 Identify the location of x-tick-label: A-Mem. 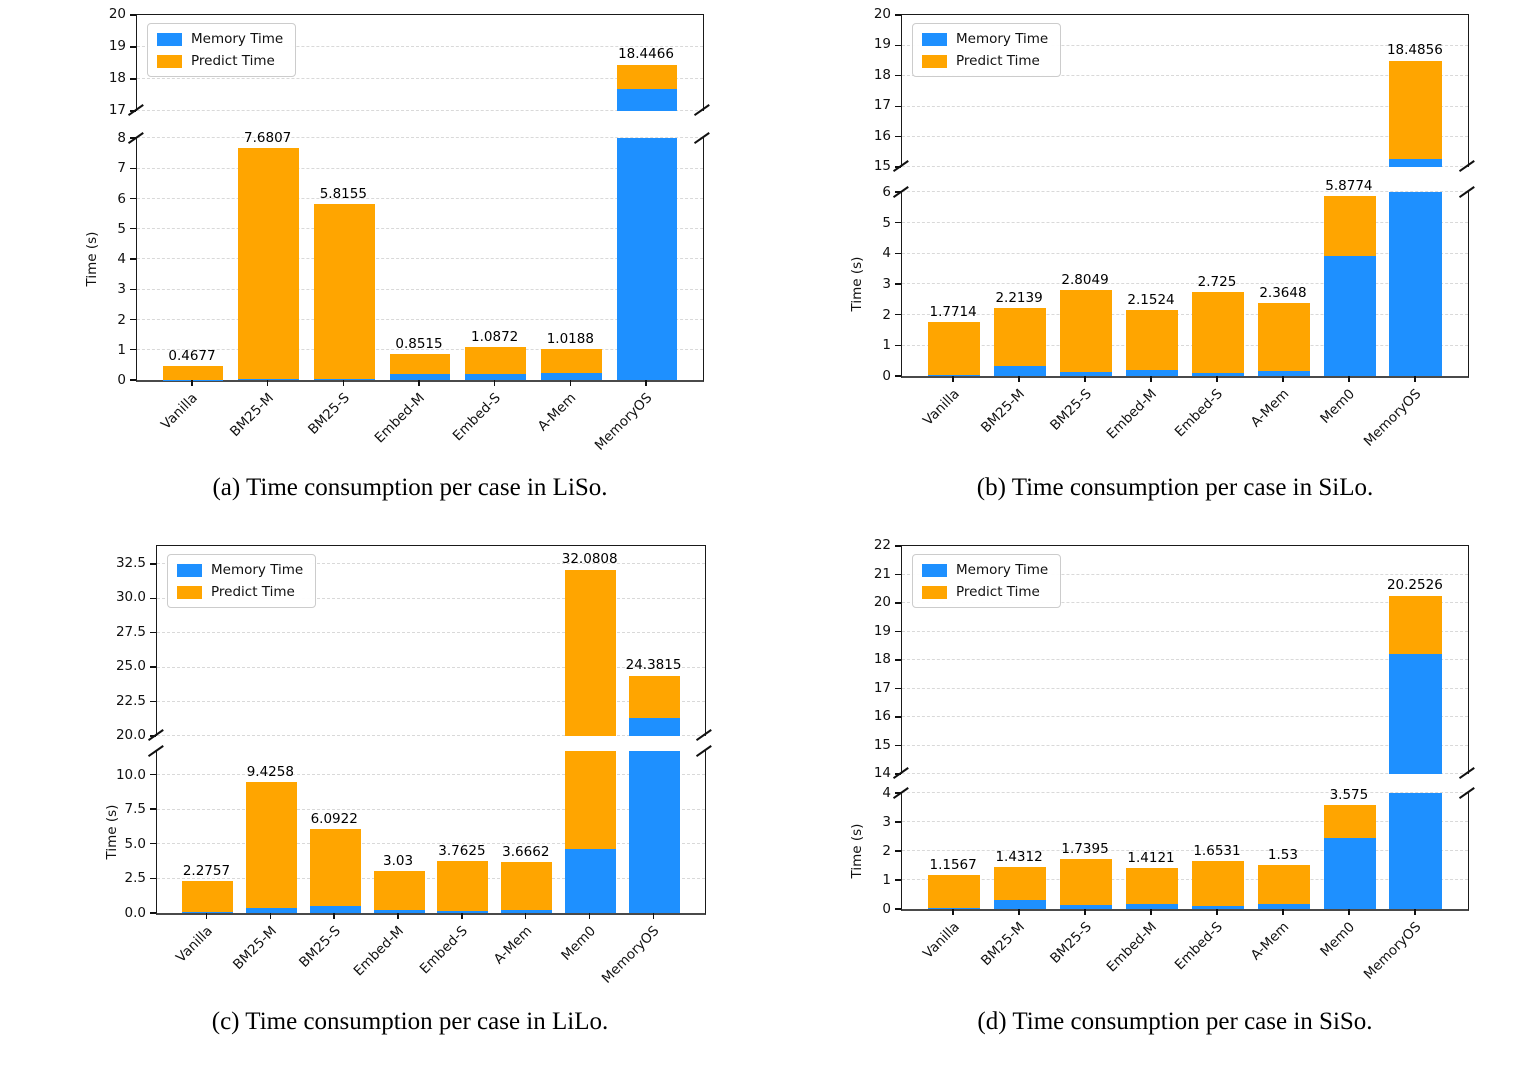
(513, 945).